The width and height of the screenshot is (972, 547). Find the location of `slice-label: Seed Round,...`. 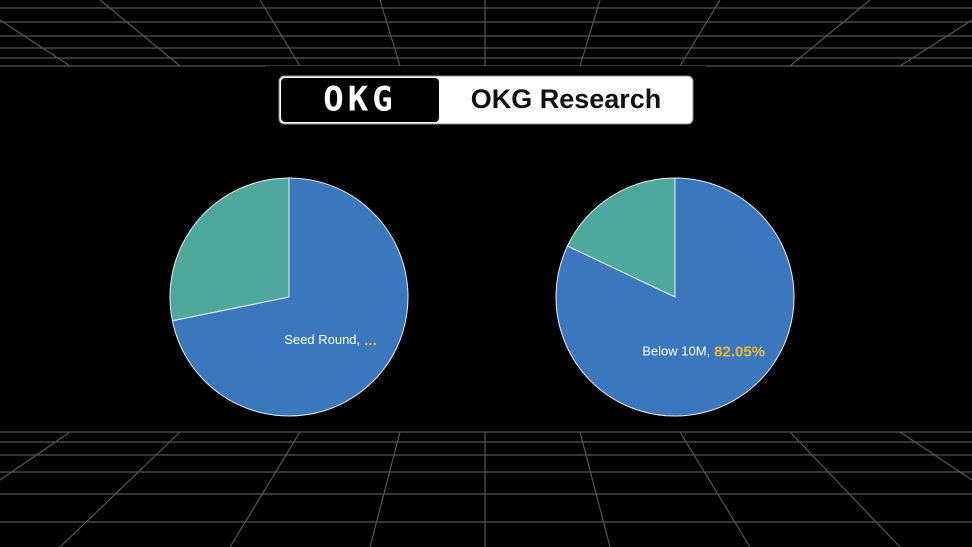

slice-label: Seed Round,... is located at coordinates (330, 340).